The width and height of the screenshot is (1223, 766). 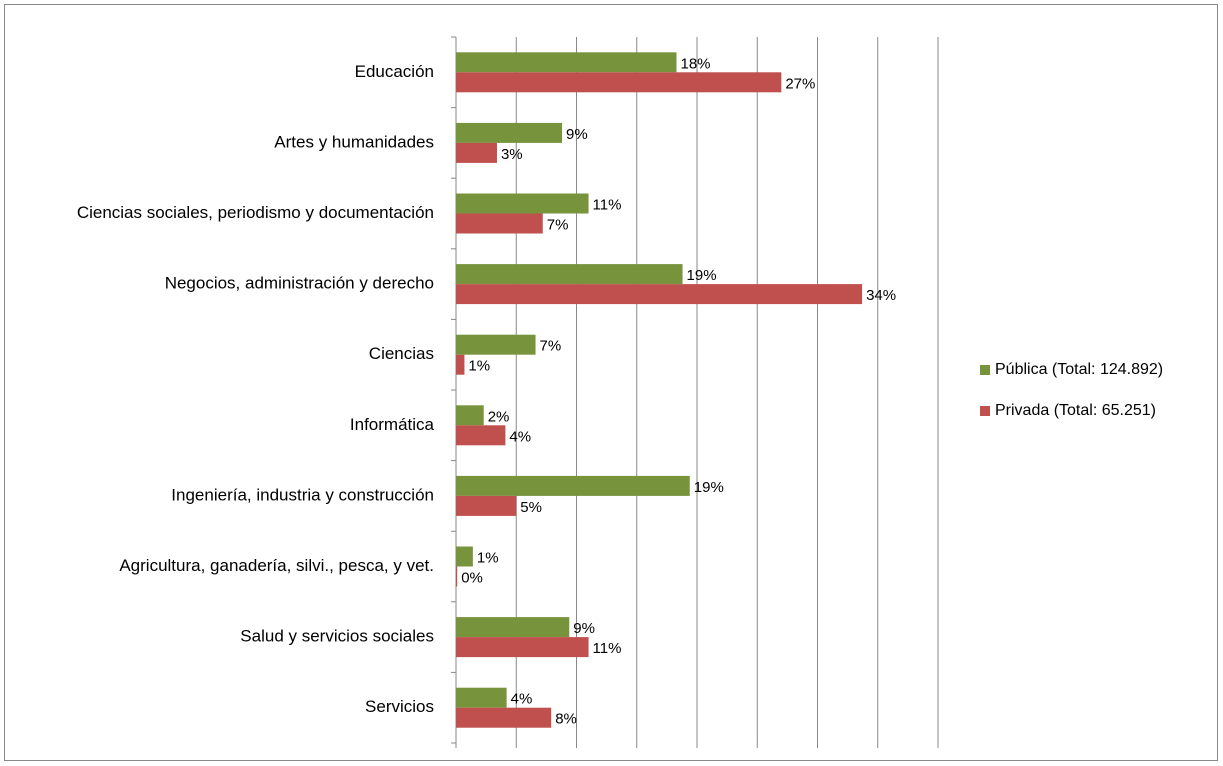 I want to click on value-label: 8%, so click(x=566, y=719).